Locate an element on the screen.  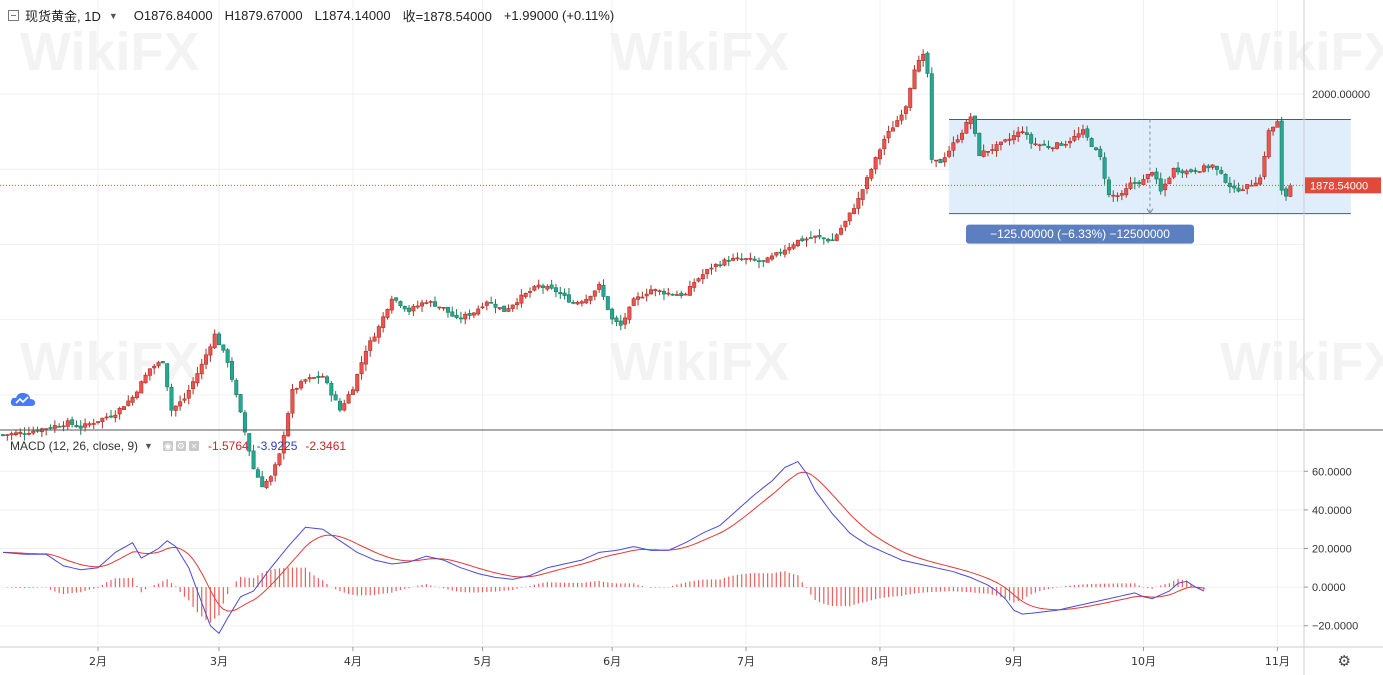
tradingview-cloud-icon is located at coordinates (23, 399).